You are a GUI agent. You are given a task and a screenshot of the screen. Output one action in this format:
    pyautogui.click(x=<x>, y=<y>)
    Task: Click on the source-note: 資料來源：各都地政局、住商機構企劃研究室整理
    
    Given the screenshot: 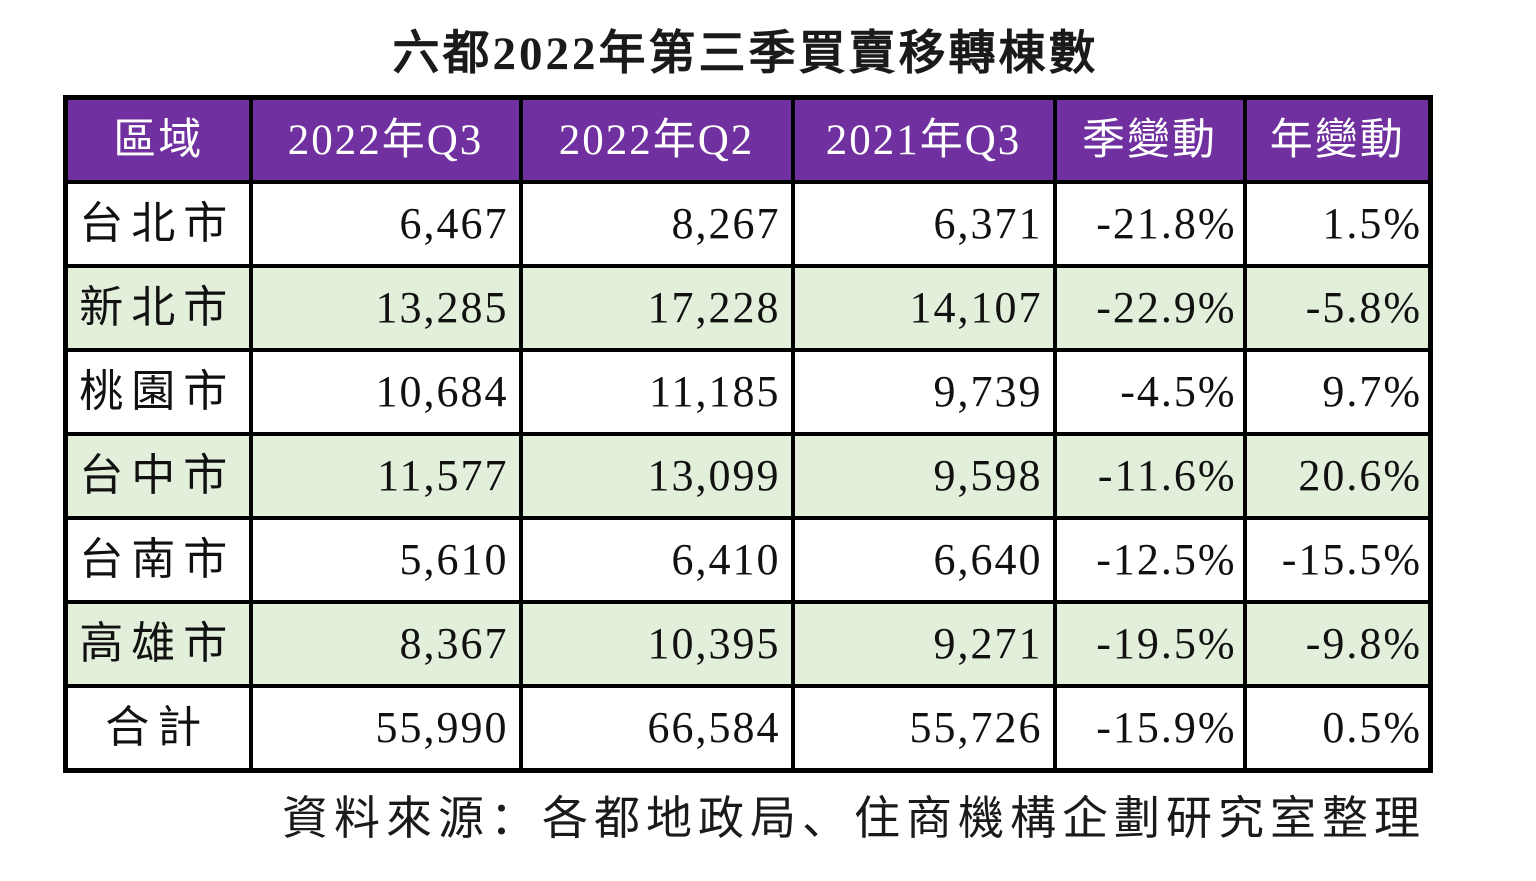 What is the action you would take?
    pyautogui.click(x=854, y=818)
    